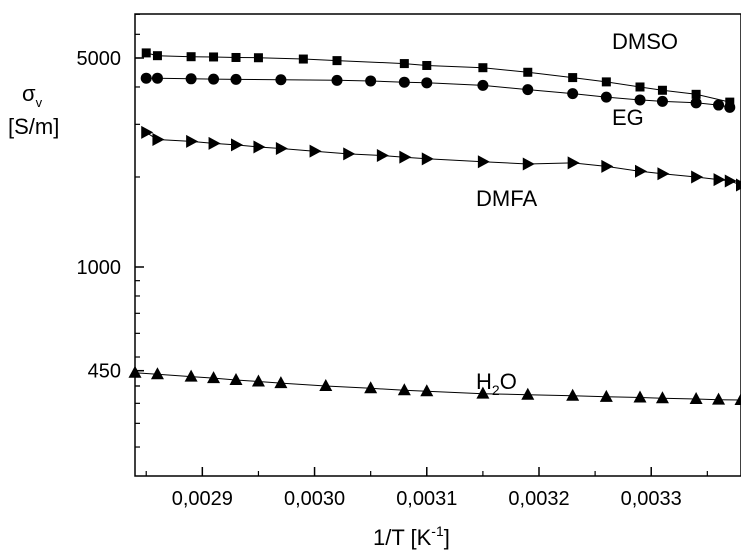  I want to click on h2o-main: H, so click(484, 381).